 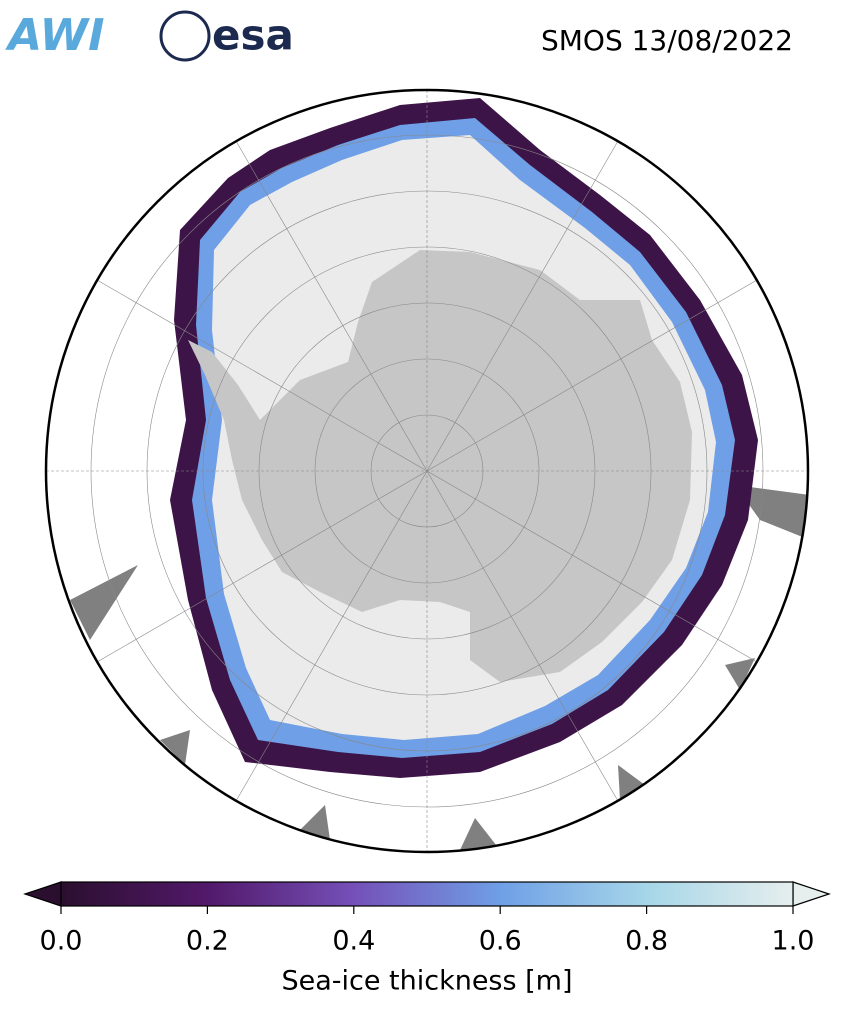 What do you see at coordinates (427, 939) in the screenshot?
I see `colorbar: Sea-ice thickness [m] 0.0 0.2 0.4 0.6 0.8 1.0` at bounding box center [427, 939].